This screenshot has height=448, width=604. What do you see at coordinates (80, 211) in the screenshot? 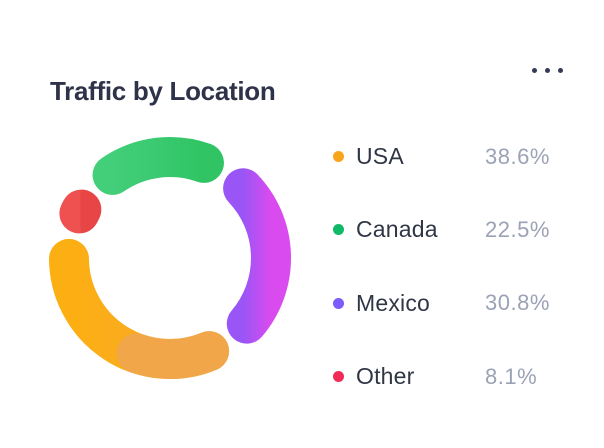
I see `donut-segment-other` at bounding box center [80, 211].